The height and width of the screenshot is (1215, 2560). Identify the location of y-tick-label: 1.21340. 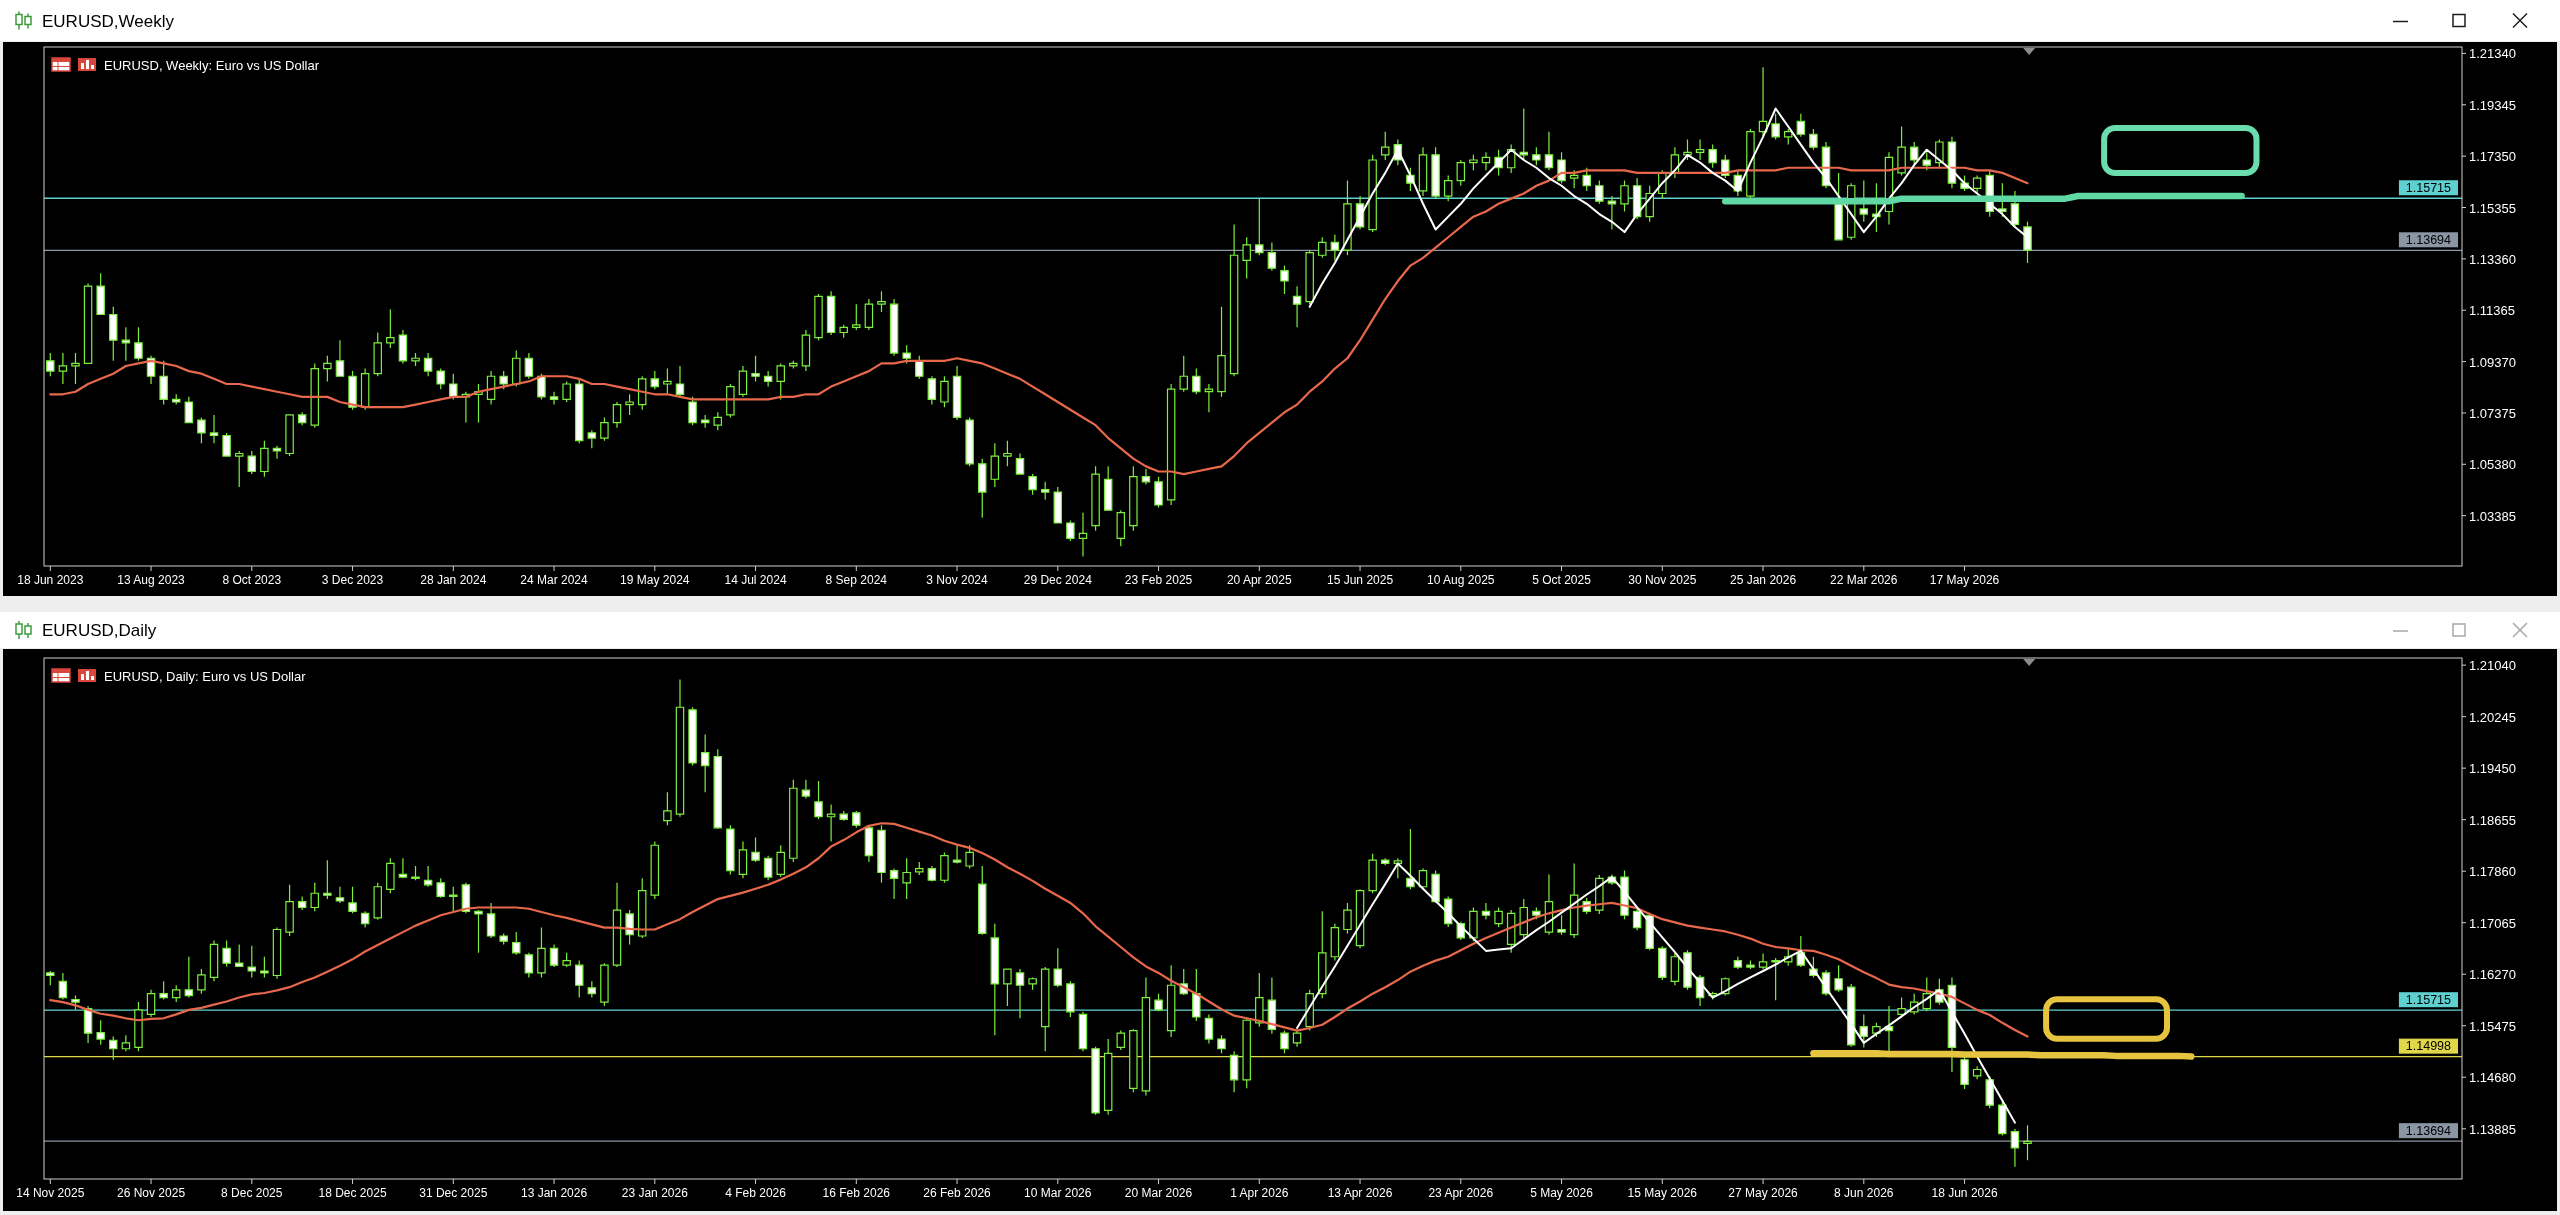
(2492, 53).